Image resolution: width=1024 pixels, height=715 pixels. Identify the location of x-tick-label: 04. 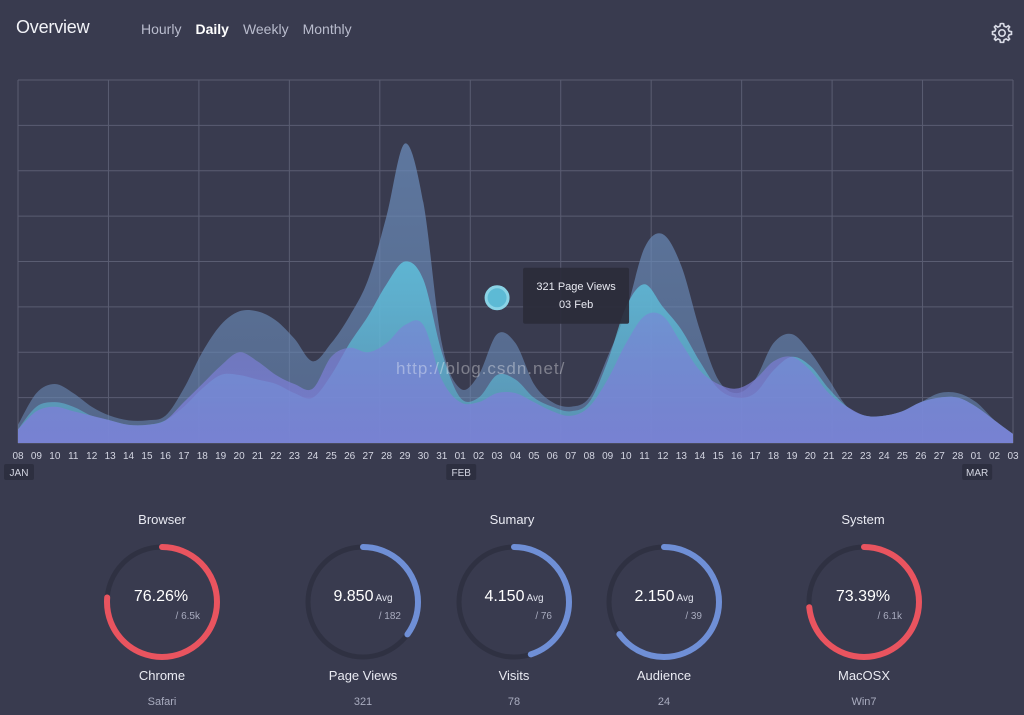
(516, 456).